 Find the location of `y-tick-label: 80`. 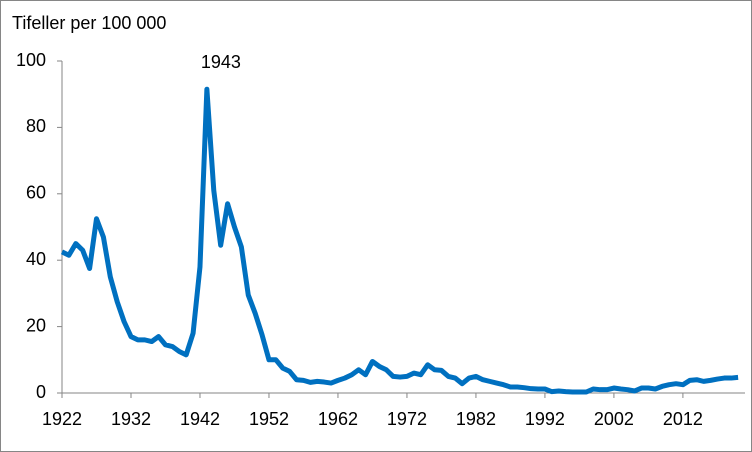

y-tick-label: 80 is located at coordinates (36, 126).